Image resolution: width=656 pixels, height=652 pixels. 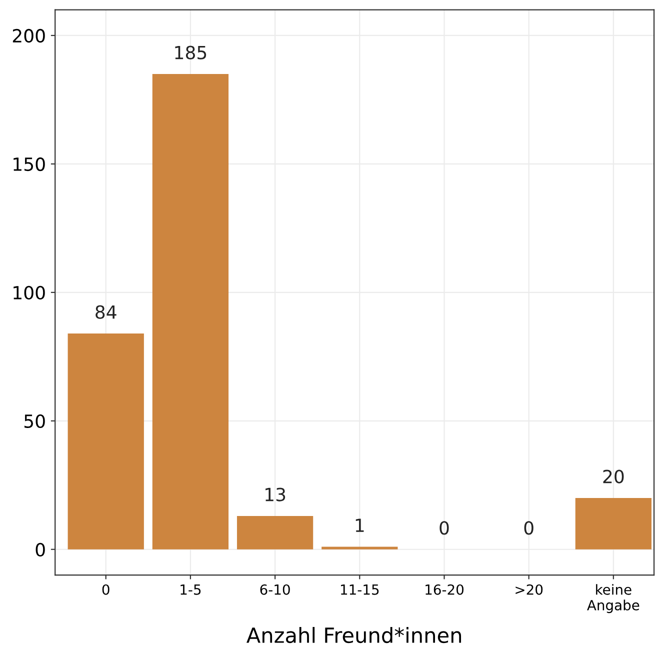 I want to click on x-tick-label: 11-15, so click(x=359, y=589).